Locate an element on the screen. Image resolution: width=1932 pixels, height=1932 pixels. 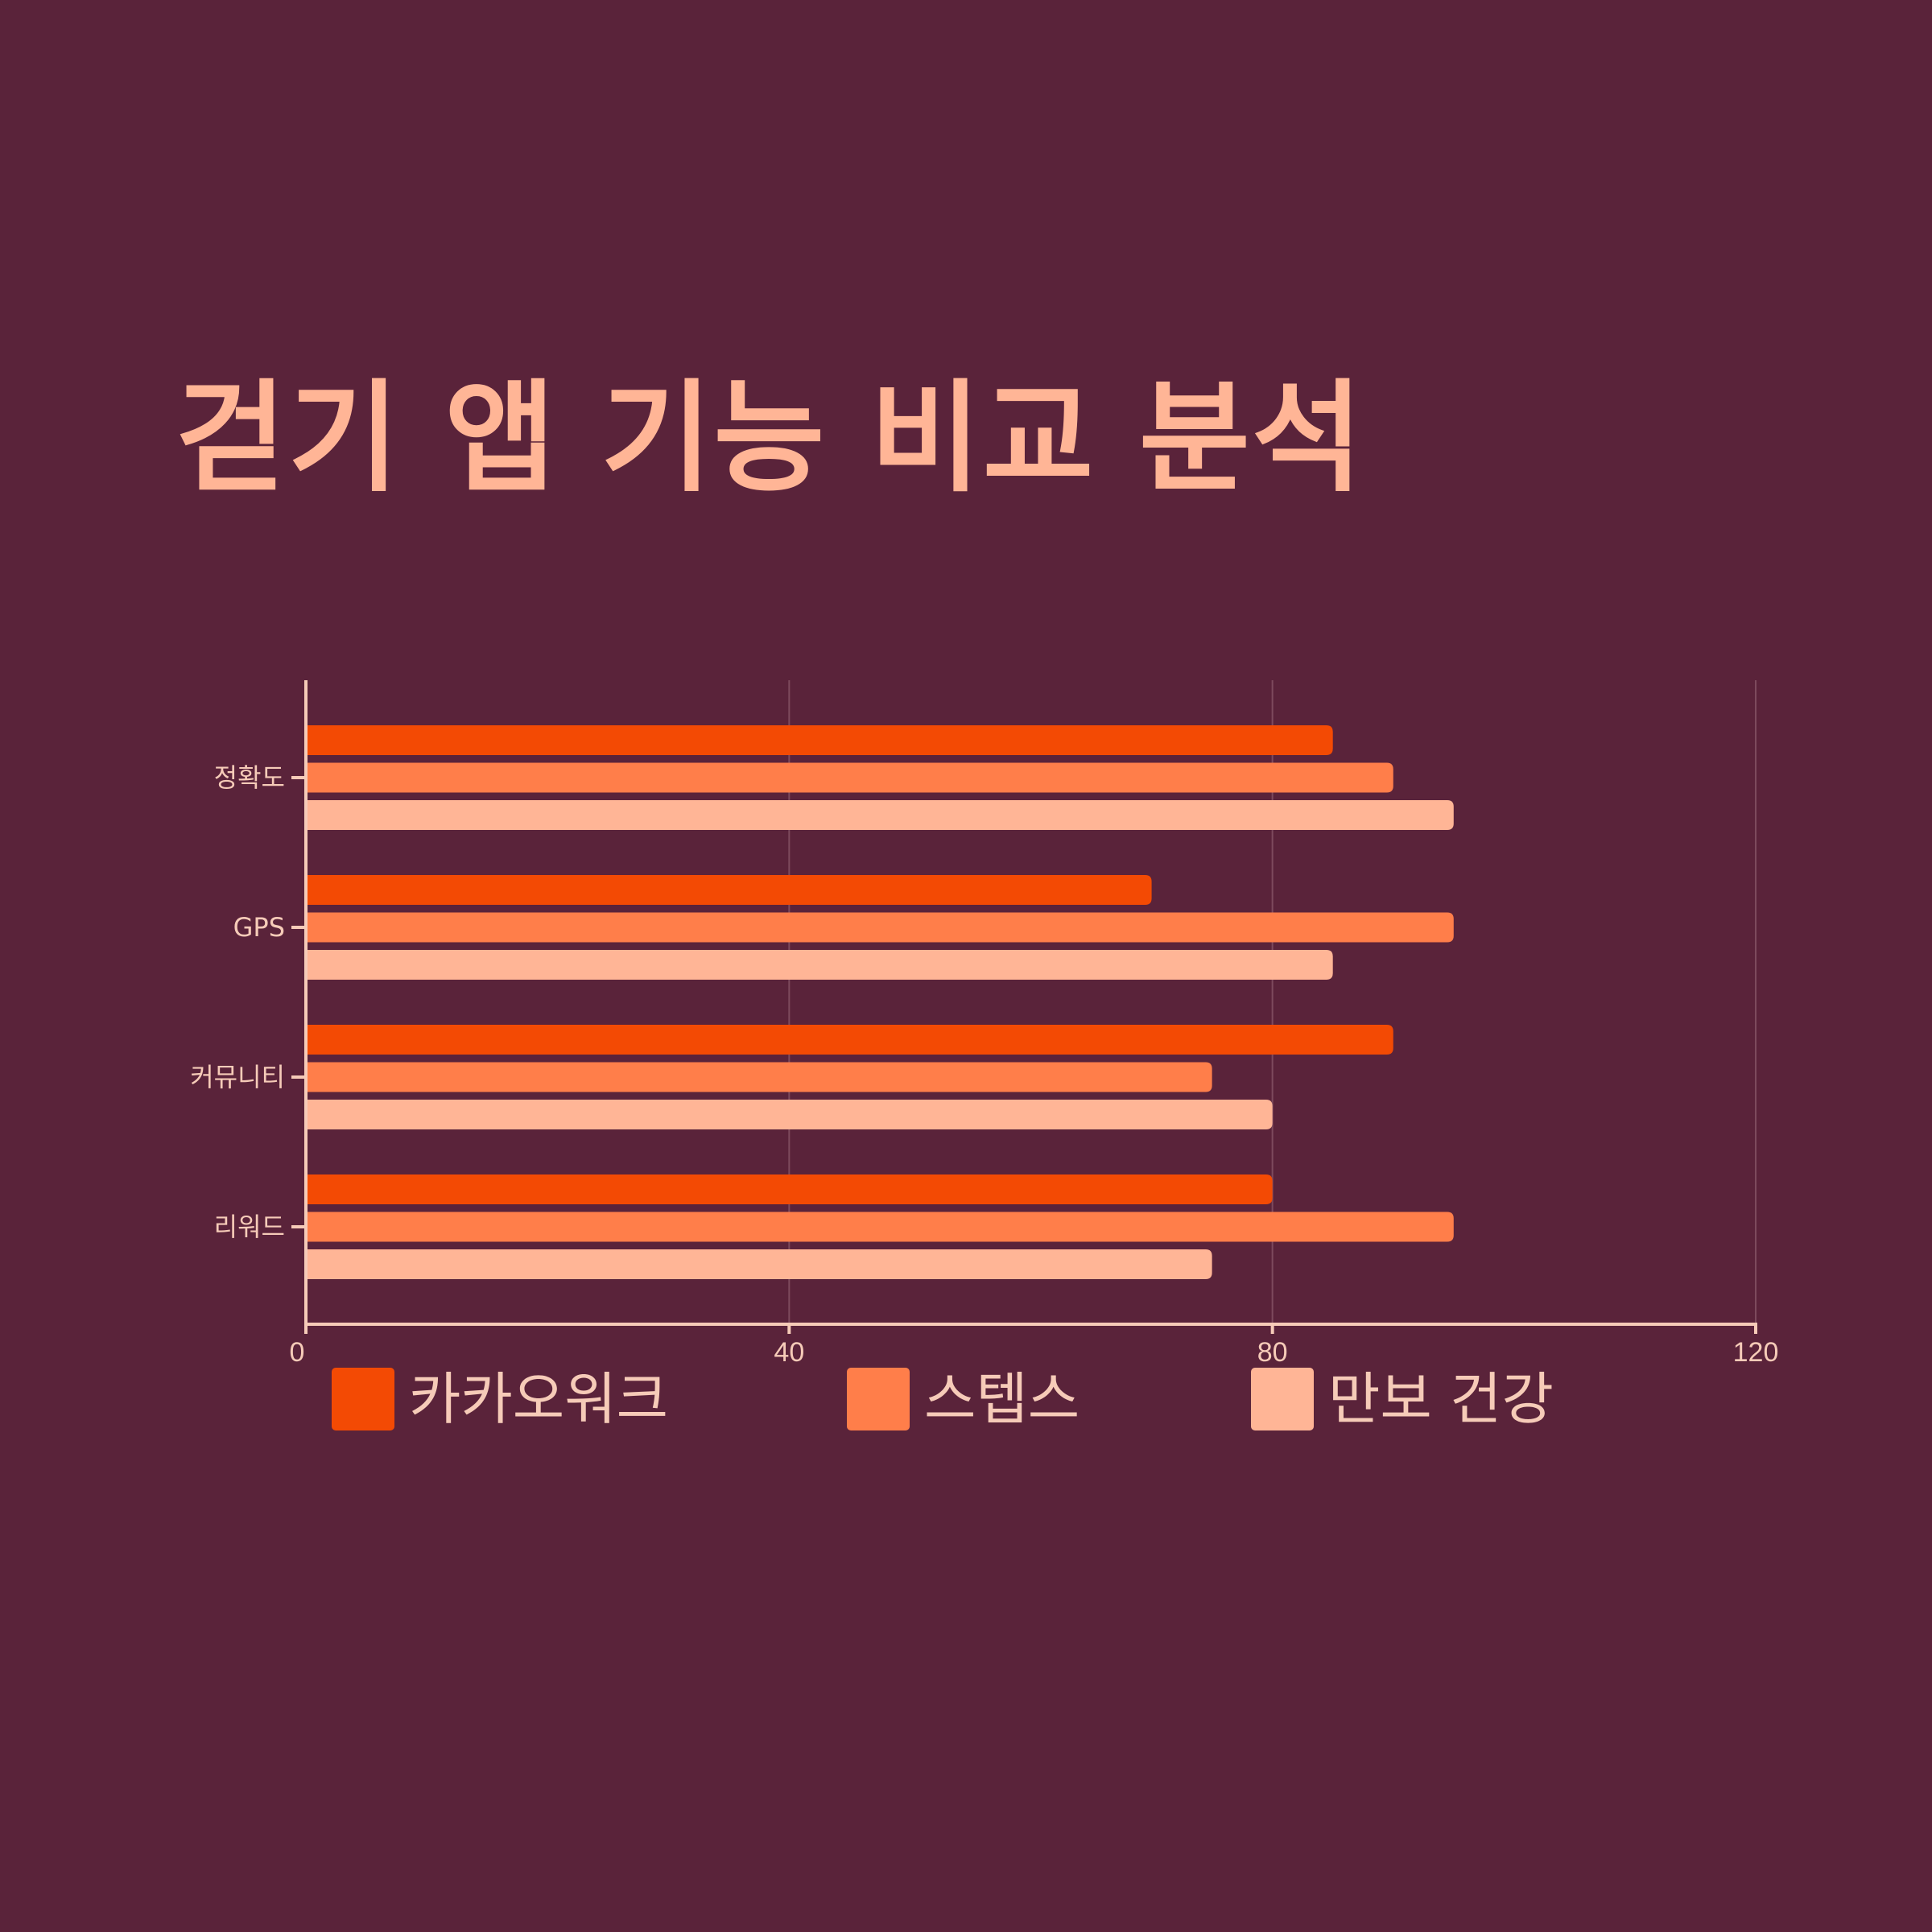
legend: 카카오워크 스텝스 만보 건강 is located at coordinates (976, 1399).